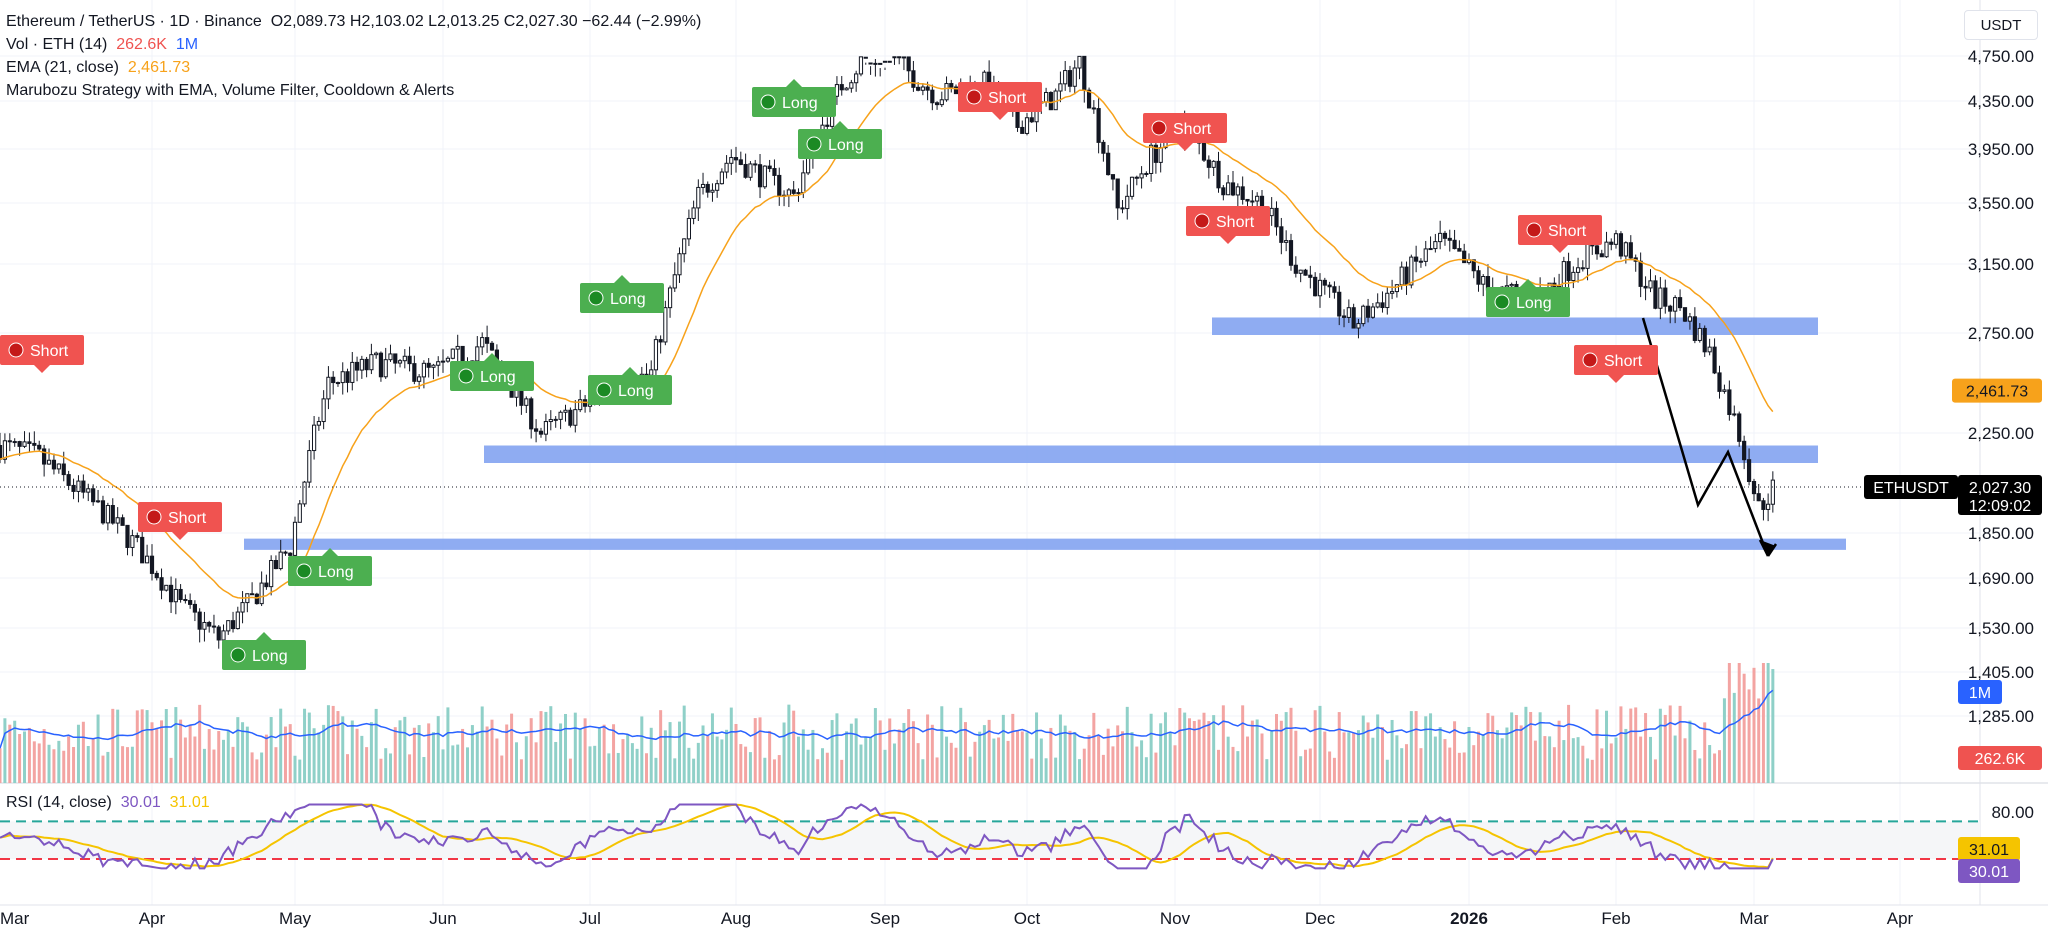 This screenshot has height=936, width=2048. What do you see at coordinates (62, 67) in the screenshot?
I see `ema-indicator-label: EMA (21, close)` at bounding box center [62, 67].